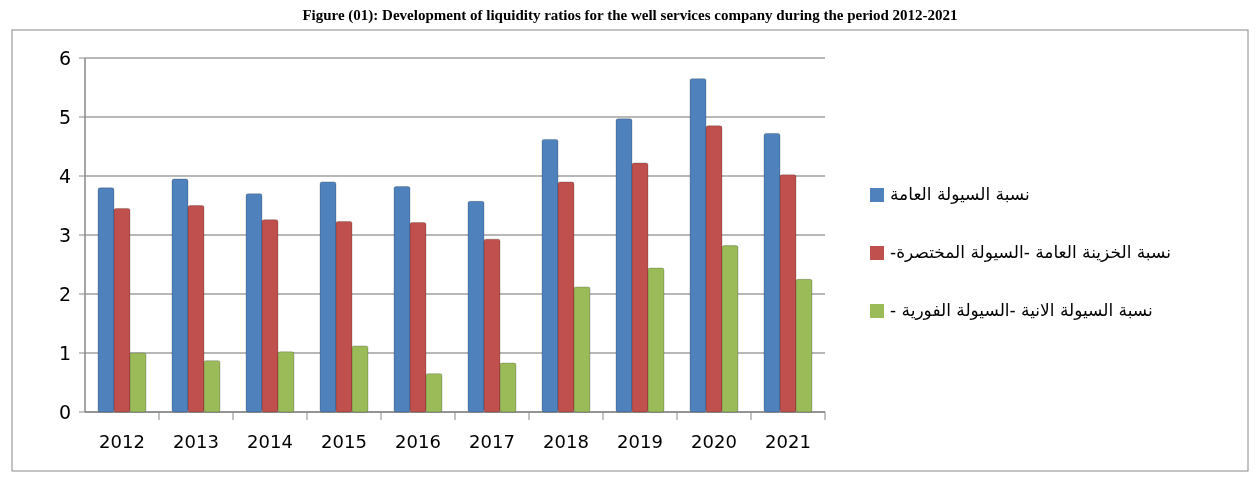 The image size is (1260, 477). What do you see at coordinates (566, 441) in the screenshot?
I see `x-tick-label: 2018` at bounding box center [566, 441].